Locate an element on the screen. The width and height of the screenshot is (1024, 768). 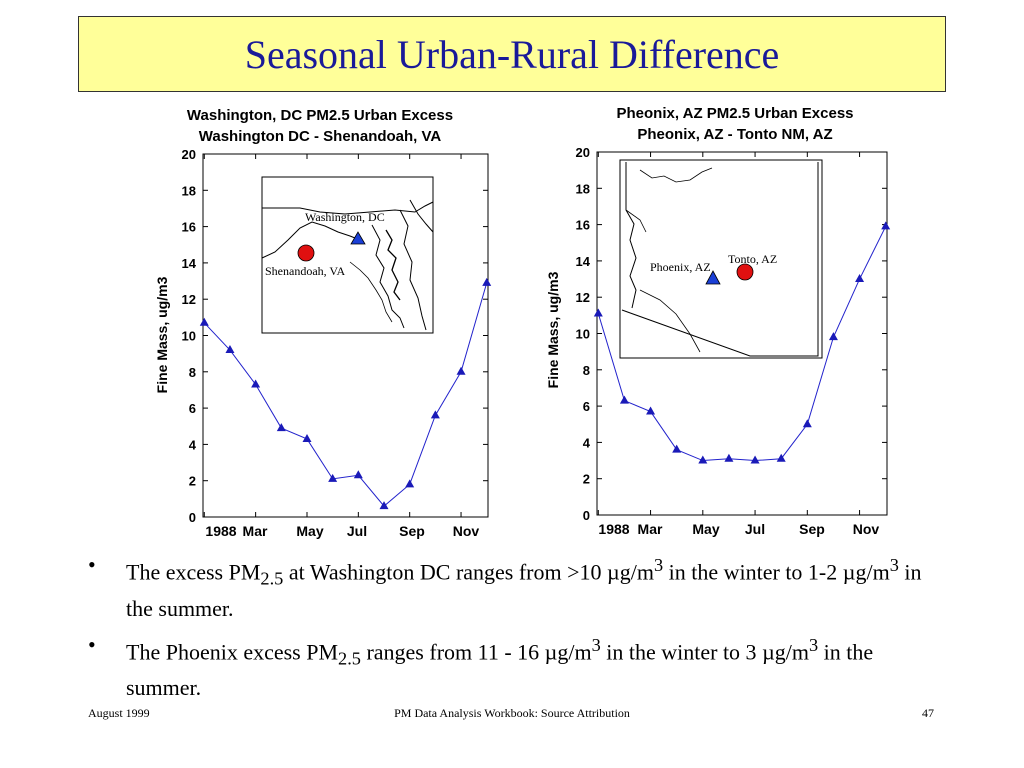
dc-y-tick-label: 2 is located at coordinates (192, 481).